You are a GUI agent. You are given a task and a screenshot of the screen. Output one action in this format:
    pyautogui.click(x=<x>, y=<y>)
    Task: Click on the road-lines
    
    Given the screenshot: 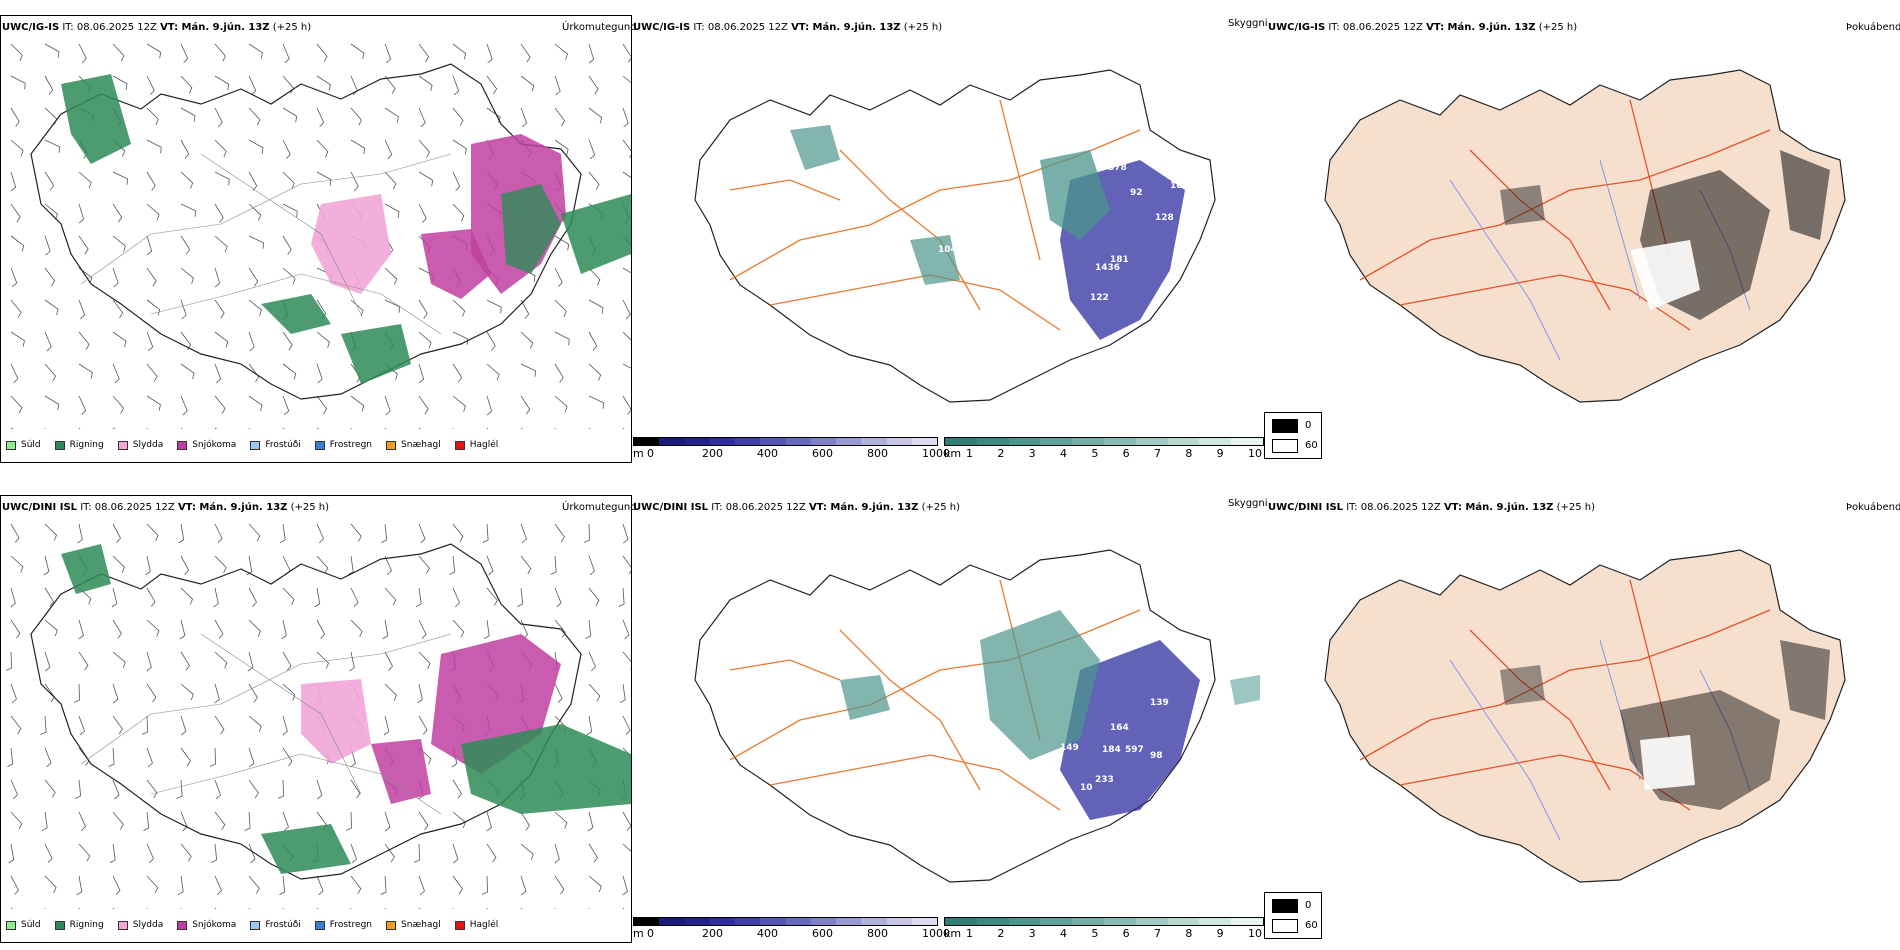 What is the action you would take?
    pyautogui.click(x=266, y=724)
    